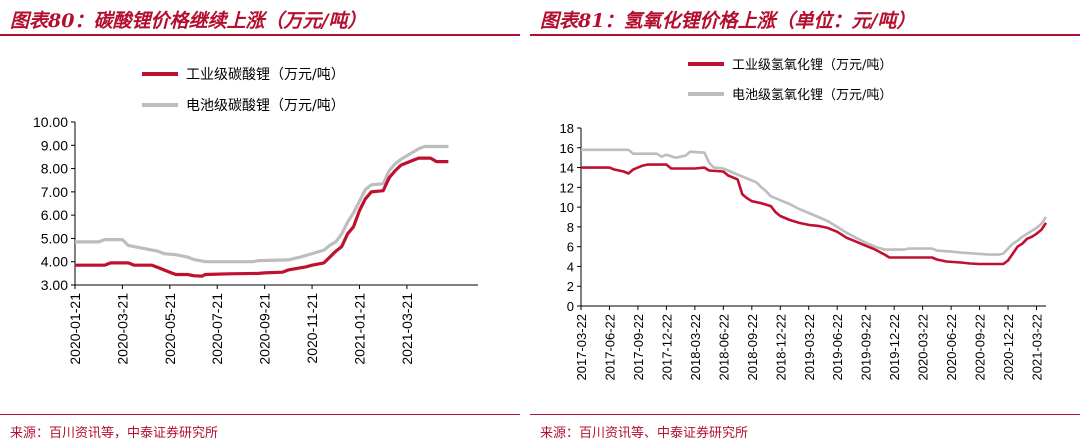 This screenshot has width=1080, height=445. I want to click on source-note-81: 来源：百川资讯等、中泰证券研究所, so click(644, 433).